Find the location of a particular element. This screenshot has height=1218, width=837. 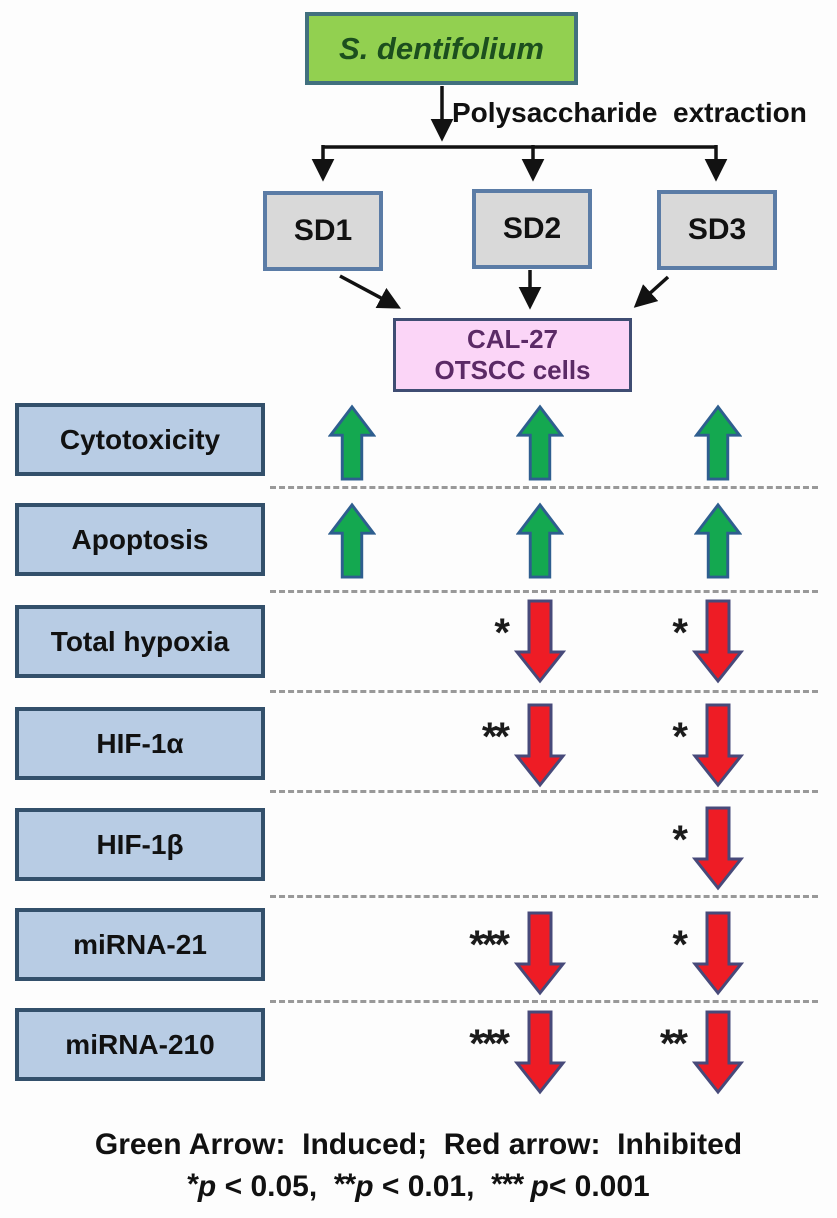

sd1-to-cells-arrow is located at coordinates (370, 291).